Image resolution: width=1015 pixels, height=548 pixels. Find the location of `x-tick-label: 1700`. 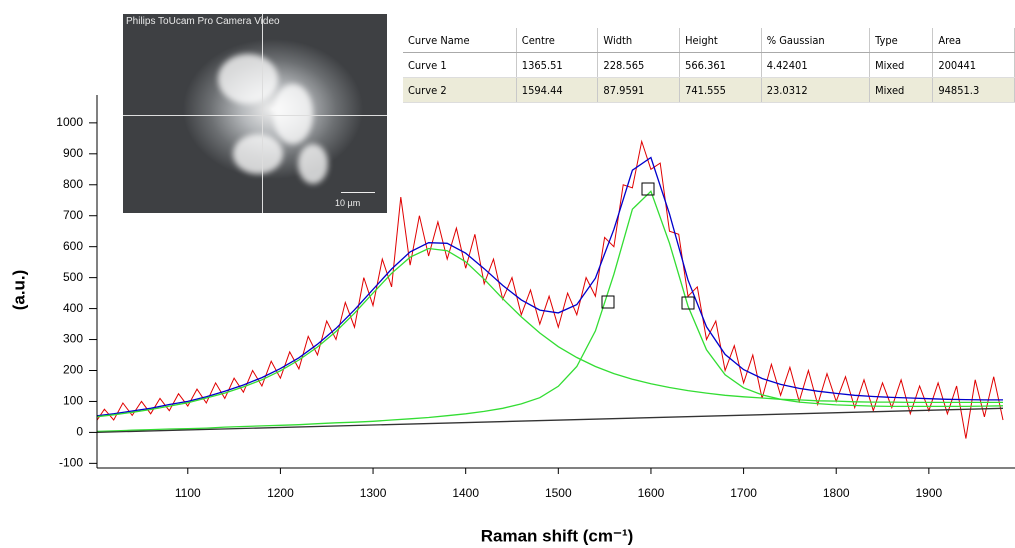

x-tick-label: 1700 is located at coordinates (743, 493).